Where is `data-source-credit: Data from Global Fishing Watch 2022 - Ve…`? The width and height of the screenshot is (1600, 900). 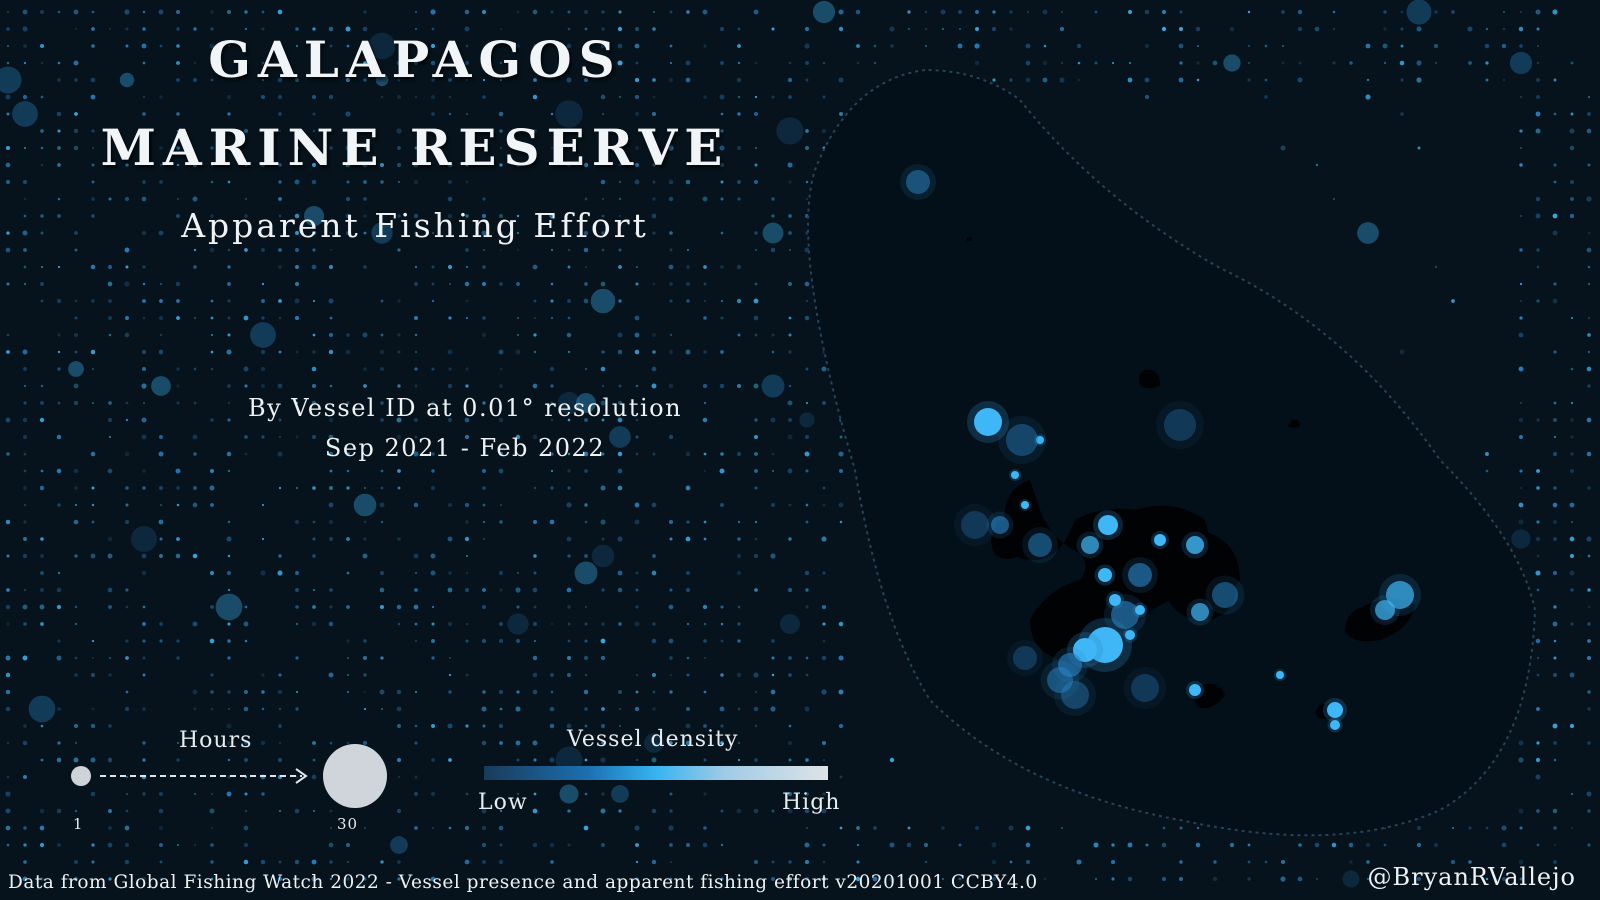 data-source-credit: Data from Global Fishing Watch 2022 - Ve… is located at coordinates (523, 882).